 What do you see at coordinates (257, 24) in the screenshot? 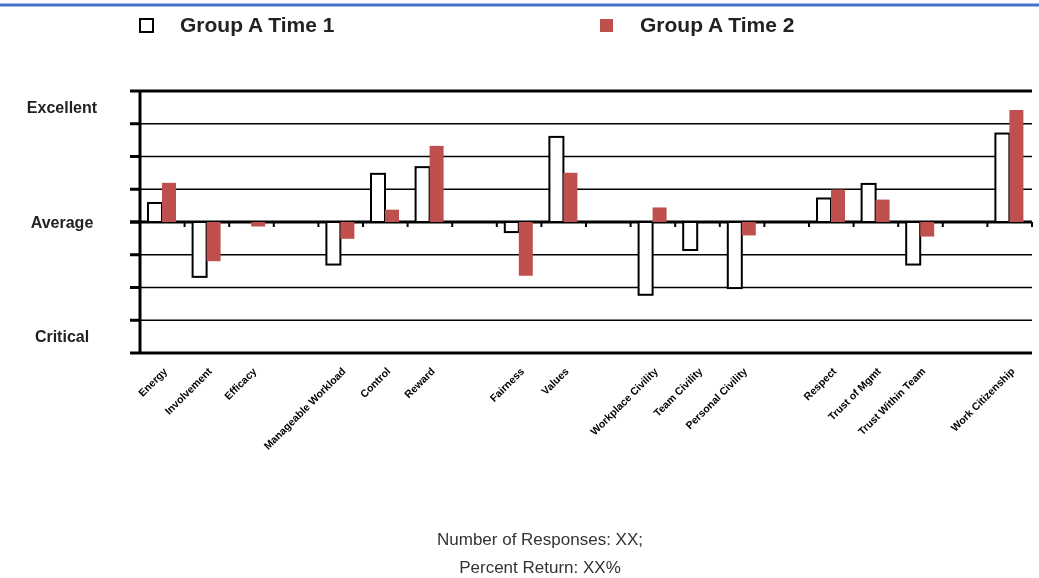
I see `legend-label: Group A Time 1` at bounding box center [257, 24].